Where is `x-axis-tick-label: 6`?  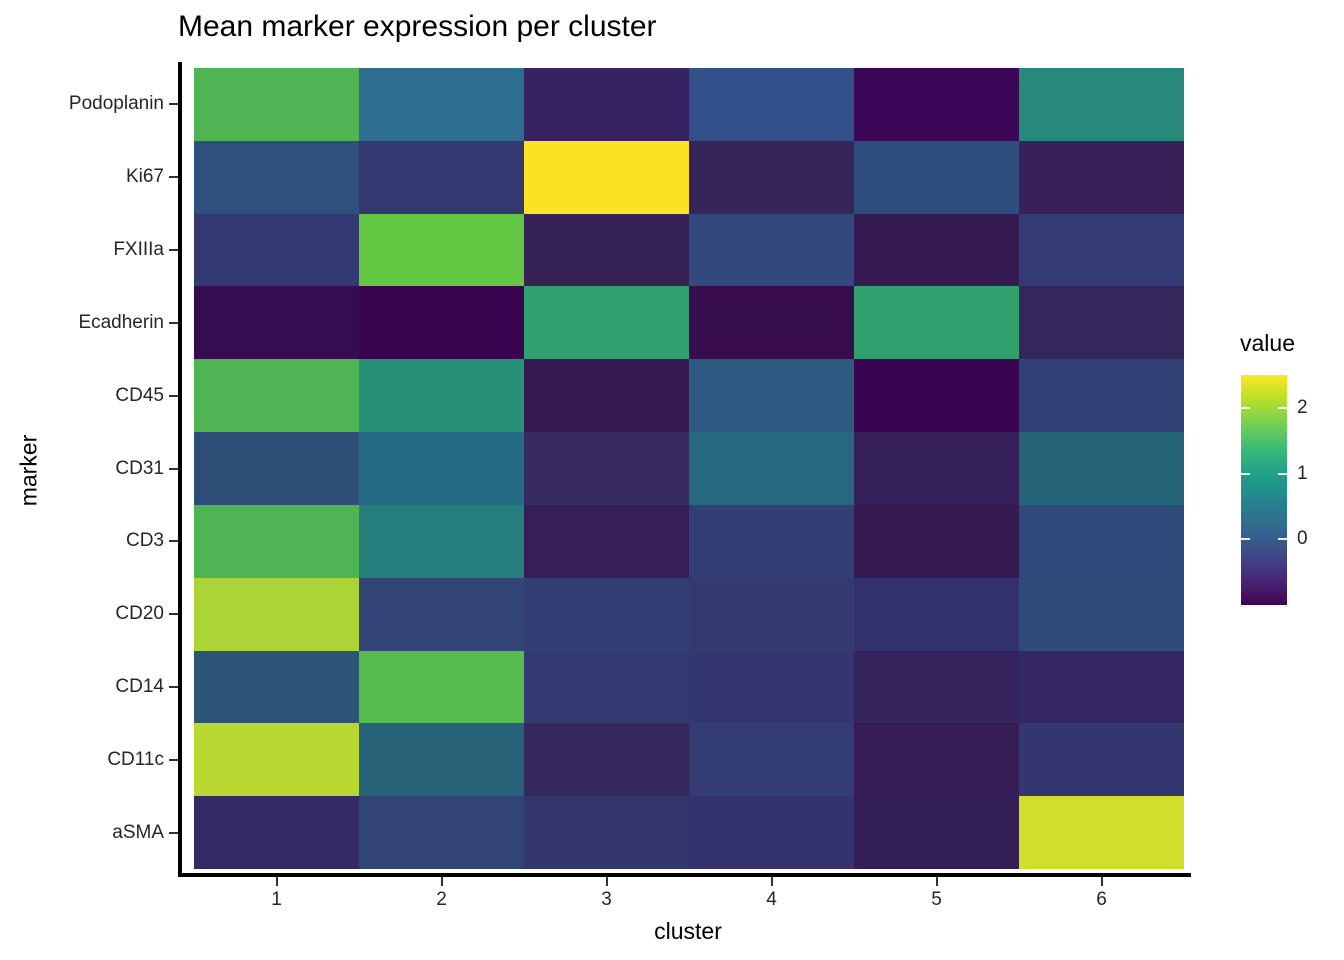
x-axis-tick-label: 6 is located at coordinates (1101, 899).